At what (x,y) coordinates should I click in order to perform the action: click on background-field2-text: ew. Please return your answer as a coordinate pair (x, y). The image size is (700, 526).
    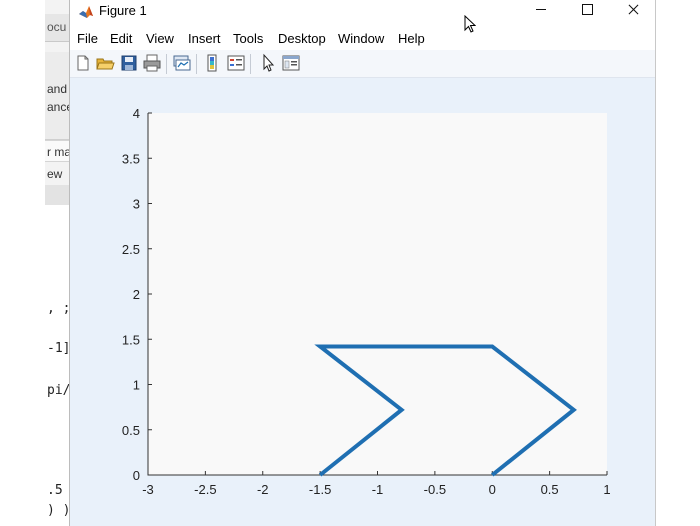
    Looking at the image, I should click on (55, 174).